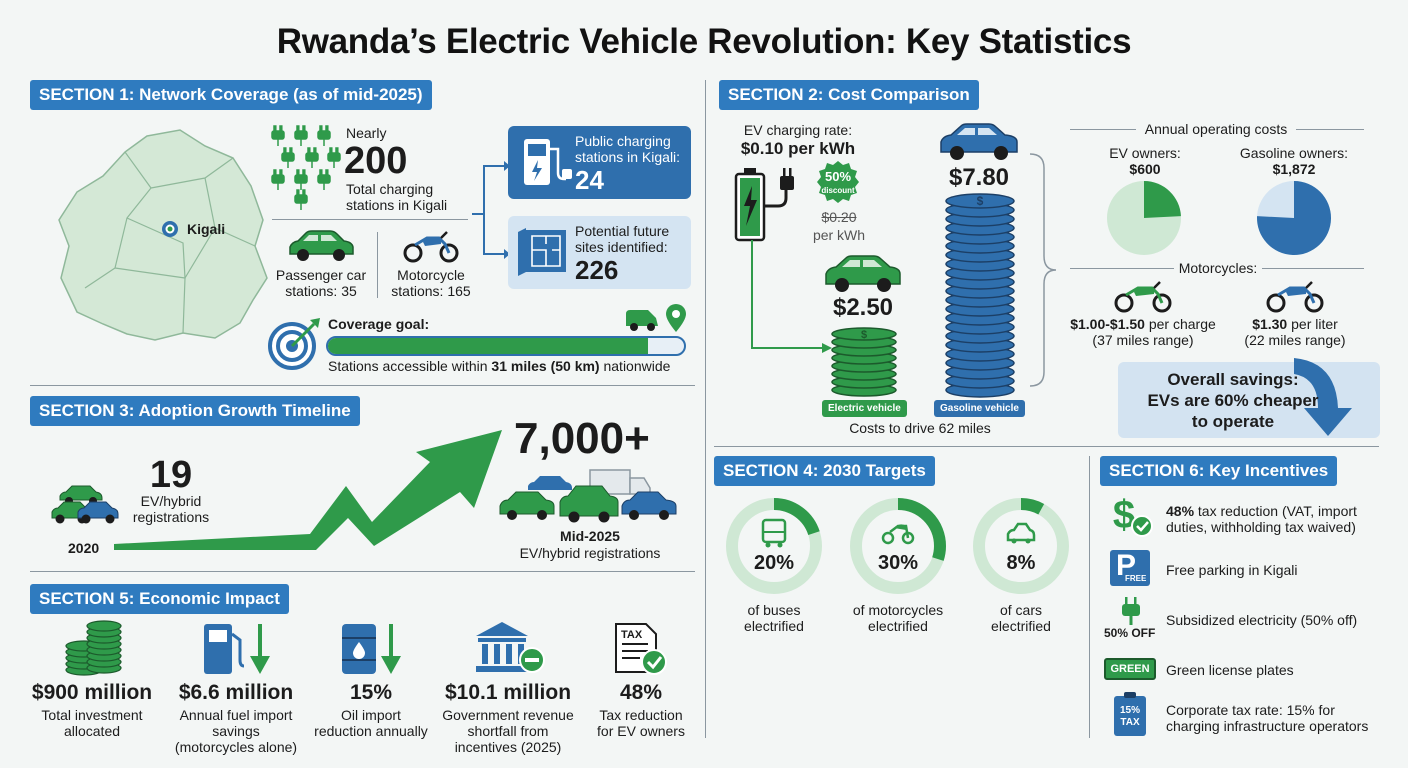  Describe the element at coordinates (1262, 620) in the screenshot. I see `incentive-electricity: Subsidized electricity (50% off)` at that location.